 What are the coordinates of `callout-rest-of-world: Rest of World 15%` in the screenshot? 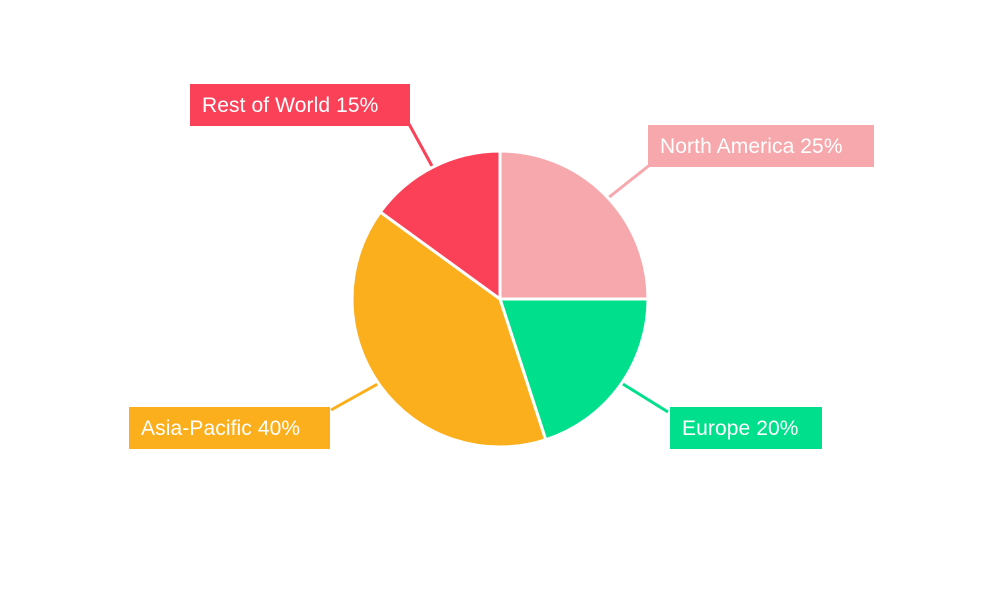 It's located at (300, 105).